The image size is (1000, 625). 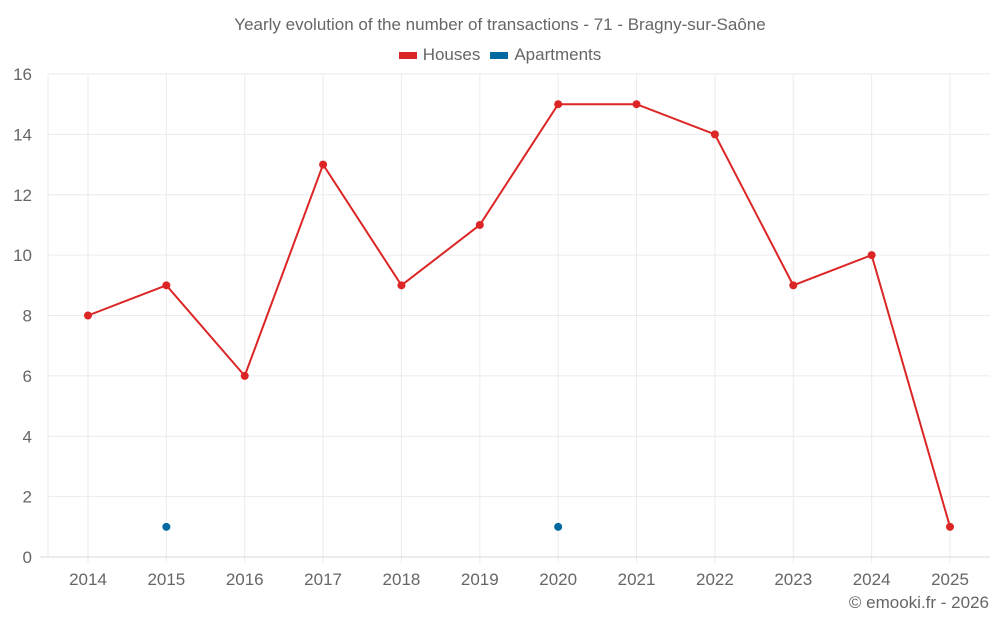 I want to click on x-tick-label: 2023, so click(x=793, y=579).